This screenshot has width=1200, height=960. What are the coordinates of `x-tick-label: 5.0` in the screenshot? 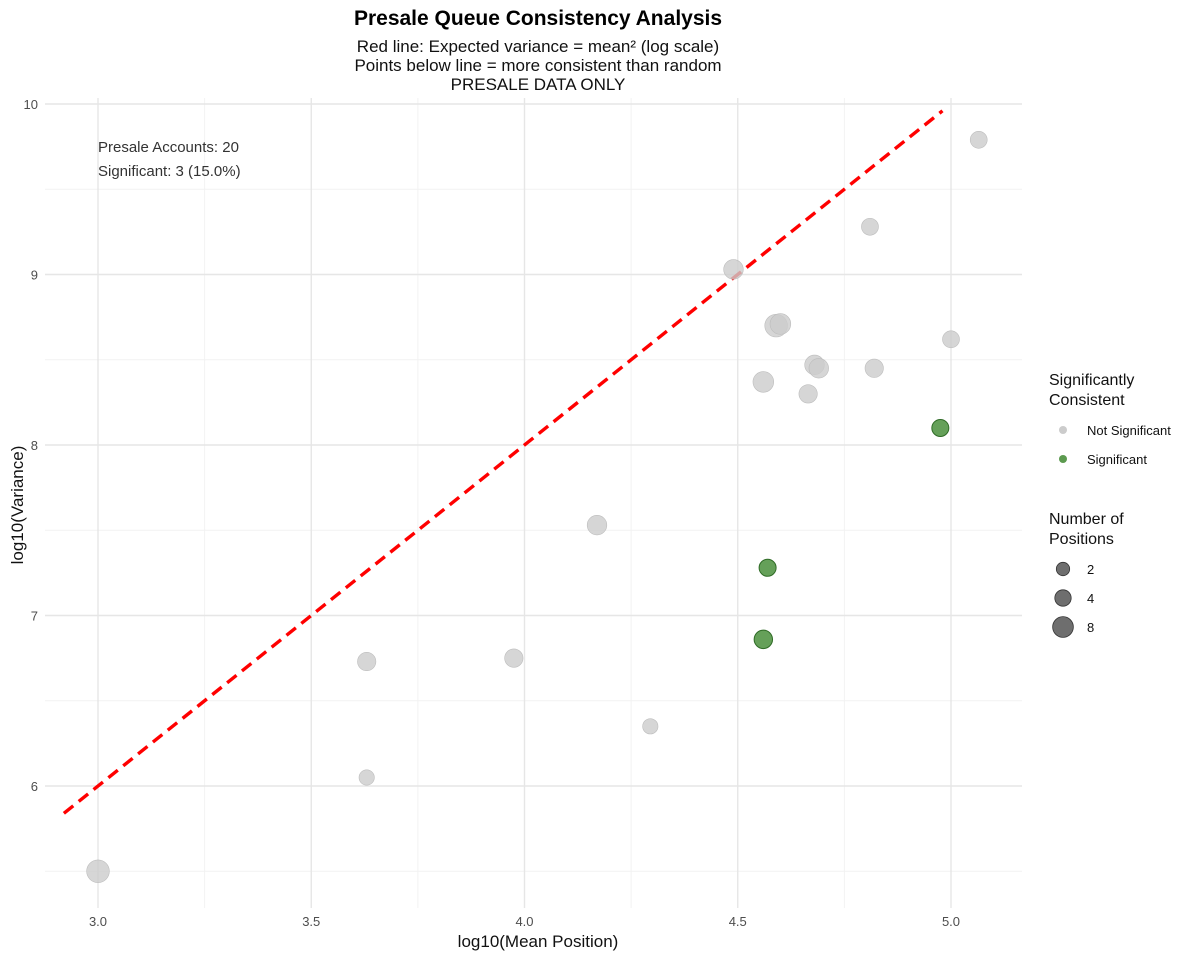 It's located at (951, 921).